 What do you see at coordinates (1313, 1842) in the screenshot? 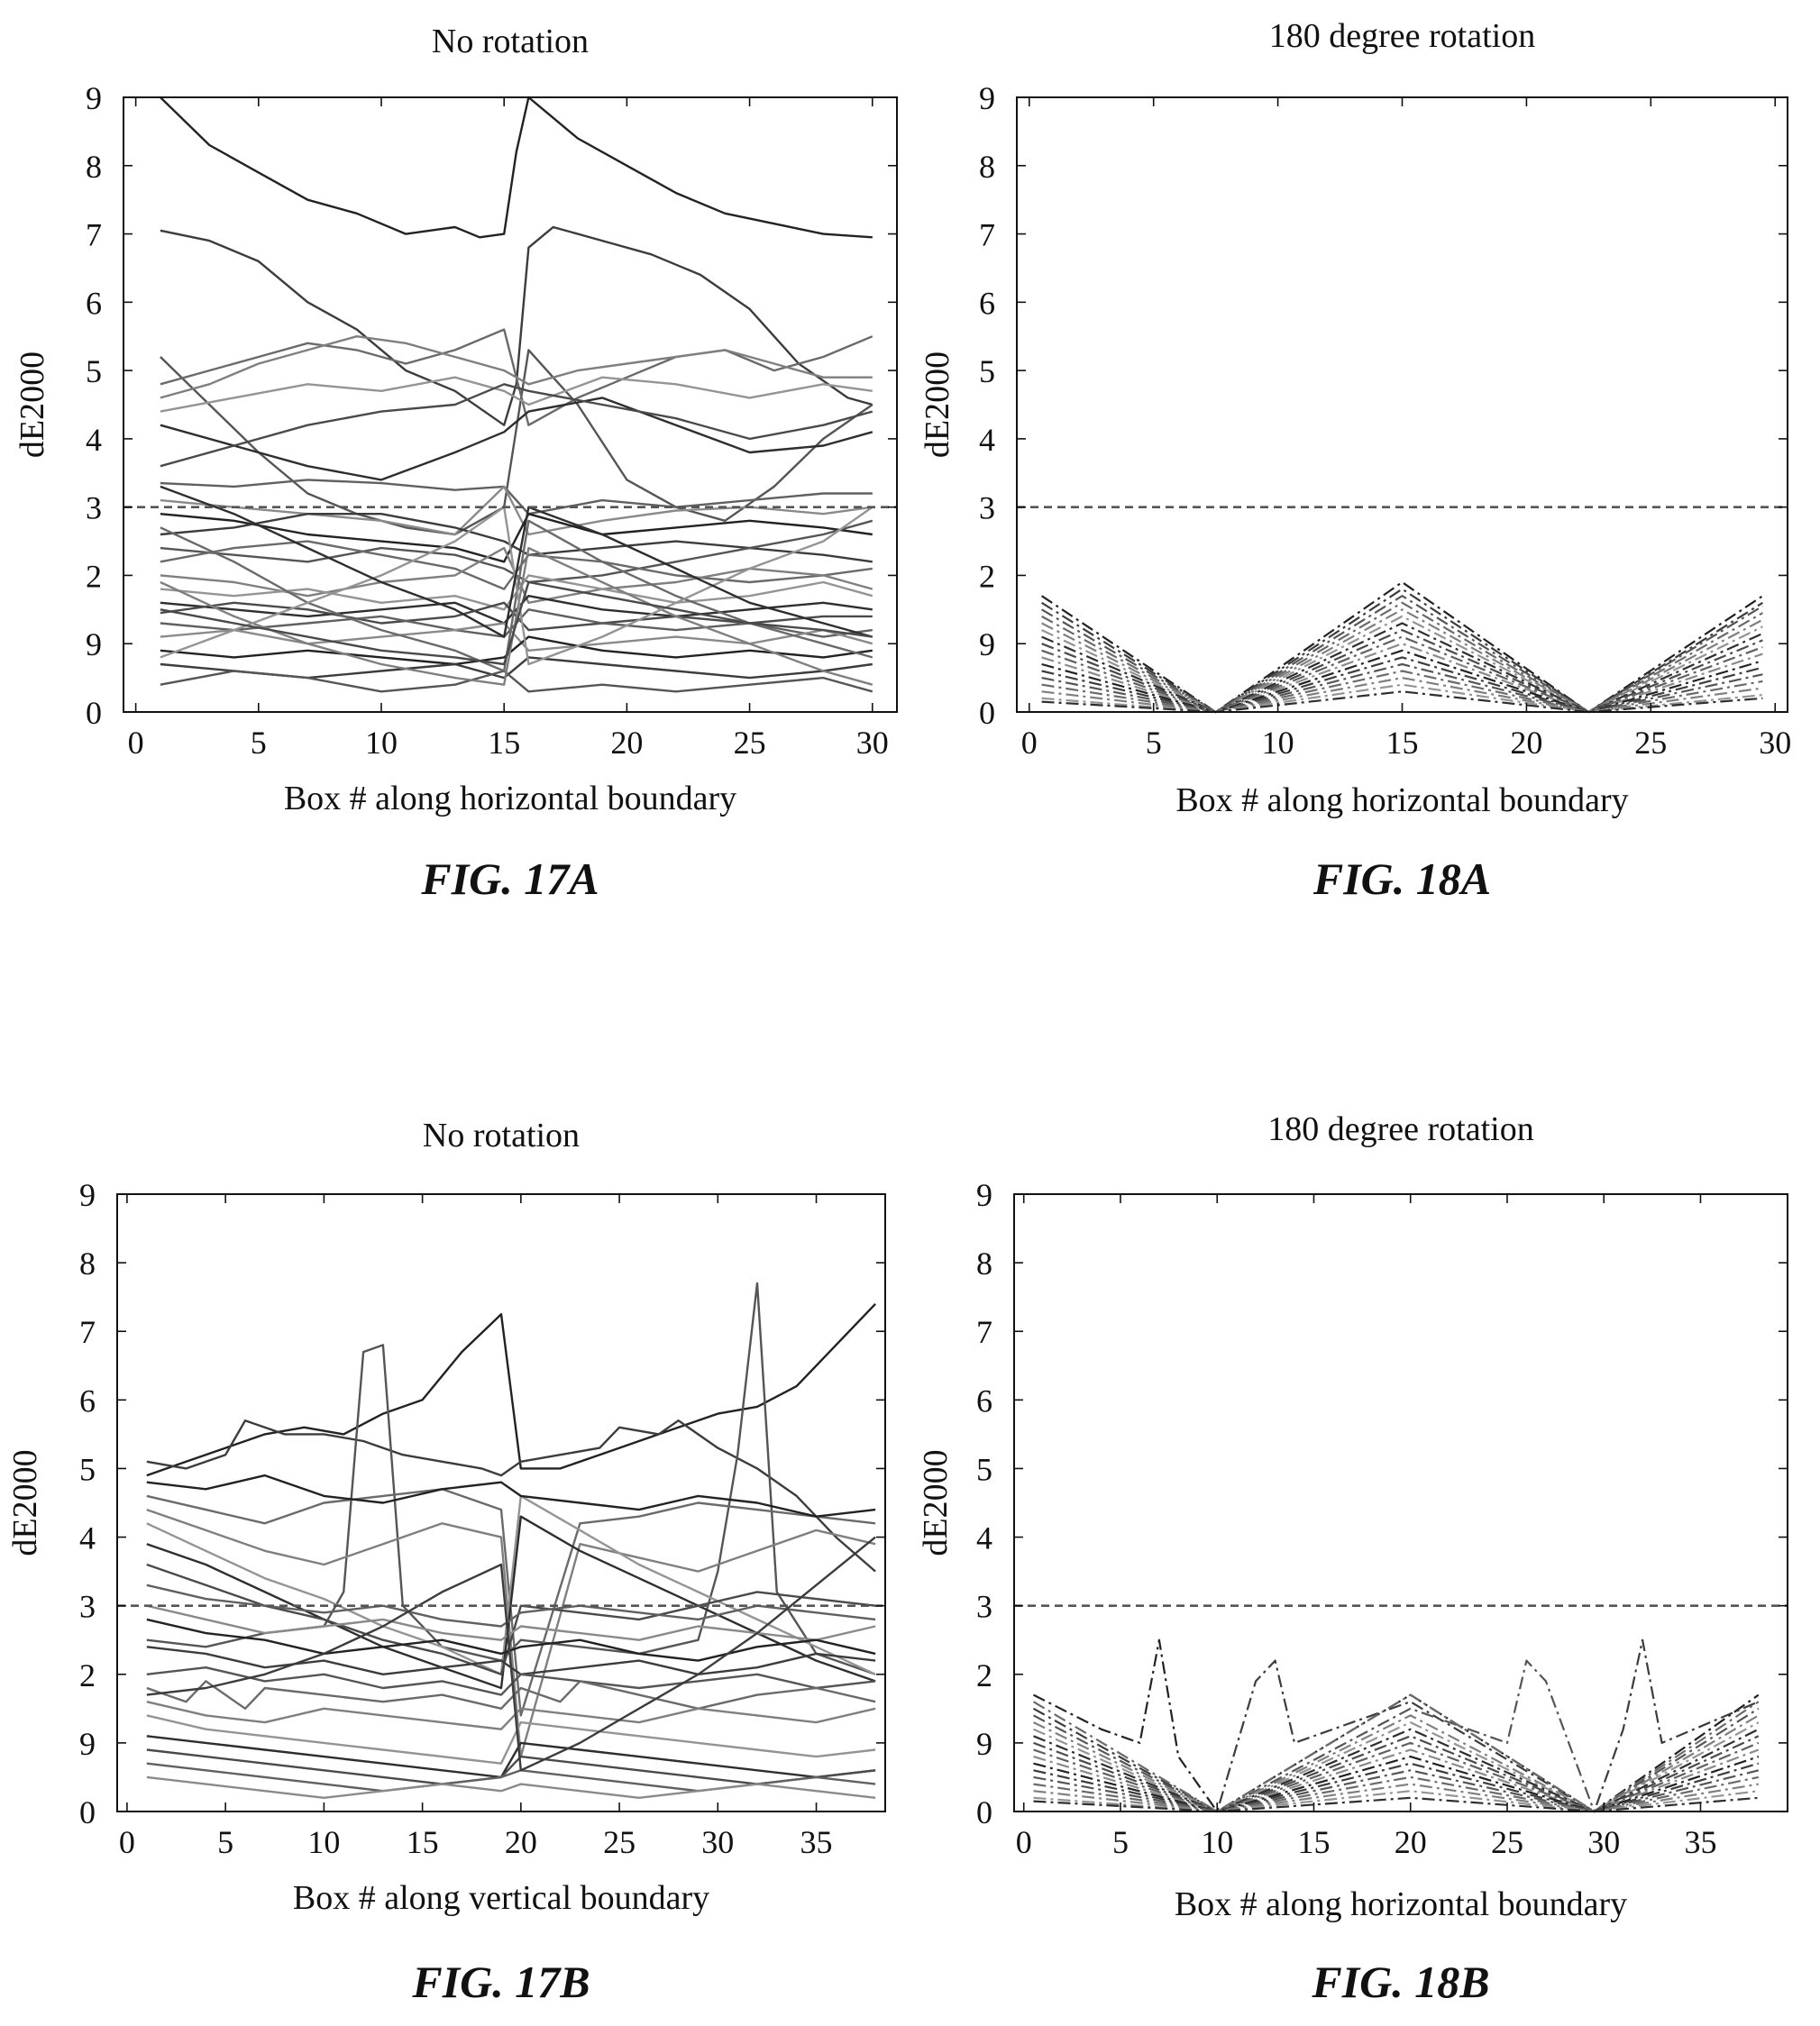
I see `x-tick-label: 15` at bounding box center [1313, 1842].